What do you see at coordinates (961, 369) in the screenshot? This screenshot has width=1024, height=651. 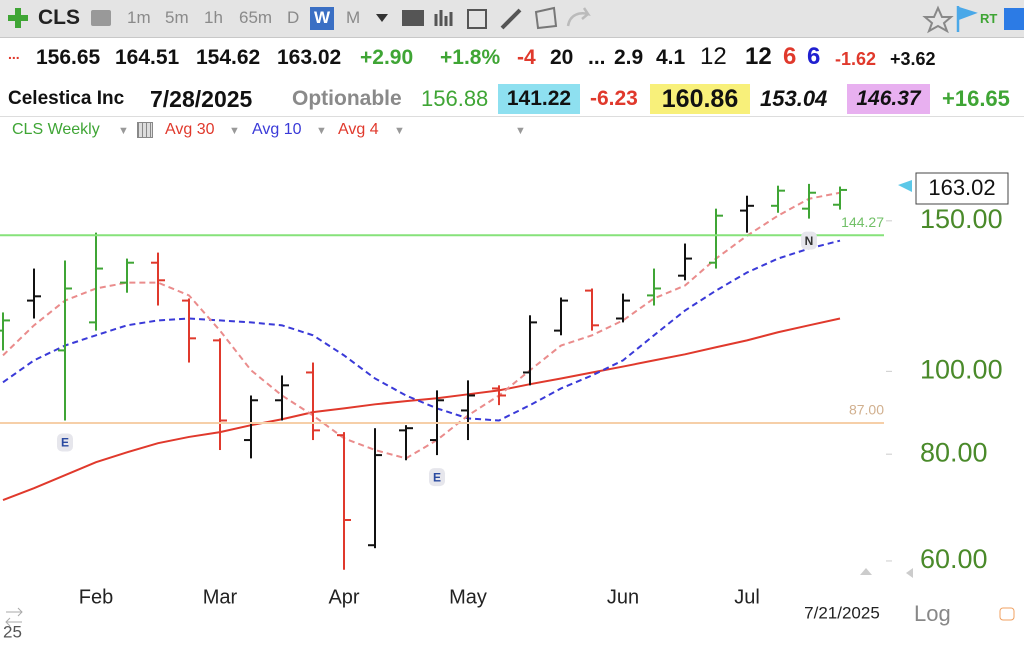 I see `y-tick-label: 100.00` at bounding box center [961, 369].